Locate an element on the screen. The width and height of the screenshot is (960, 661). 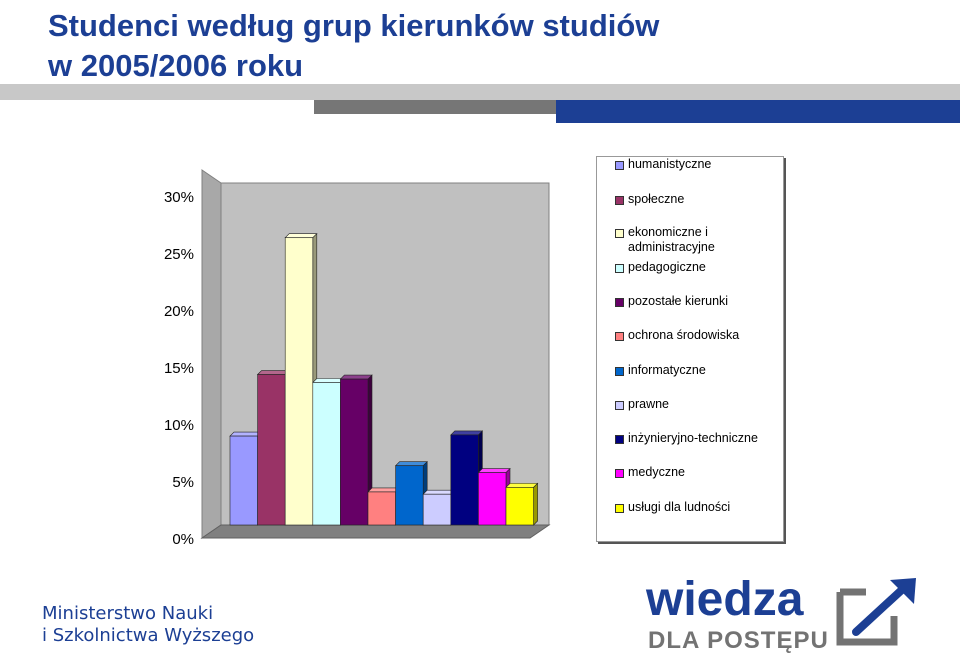
header-divider-dark is located at coordinates (435, 107).